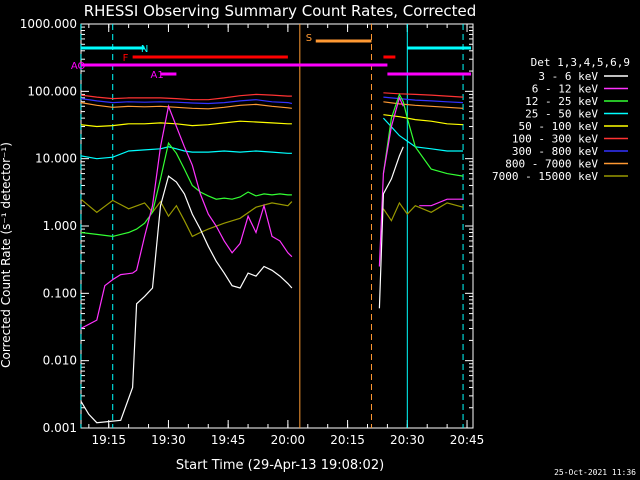  I want to click on legend-label: 6 - 12 keV, so click(565, 89).